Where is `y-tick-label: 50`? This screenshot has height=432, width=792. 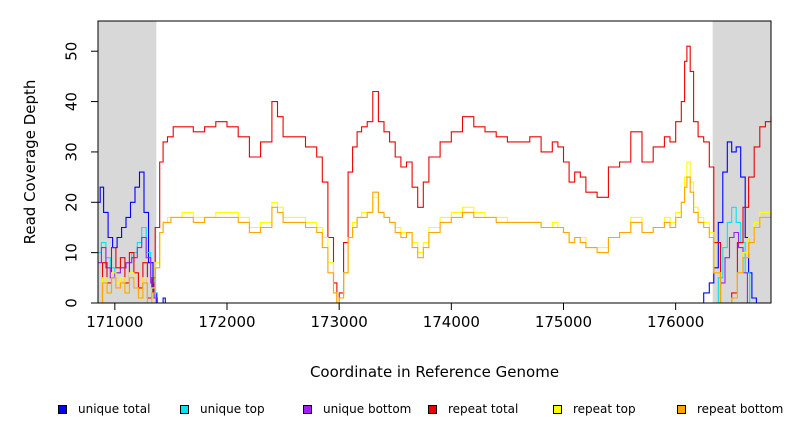
y-tick-label: 50 is located at coordinates (72, 51).